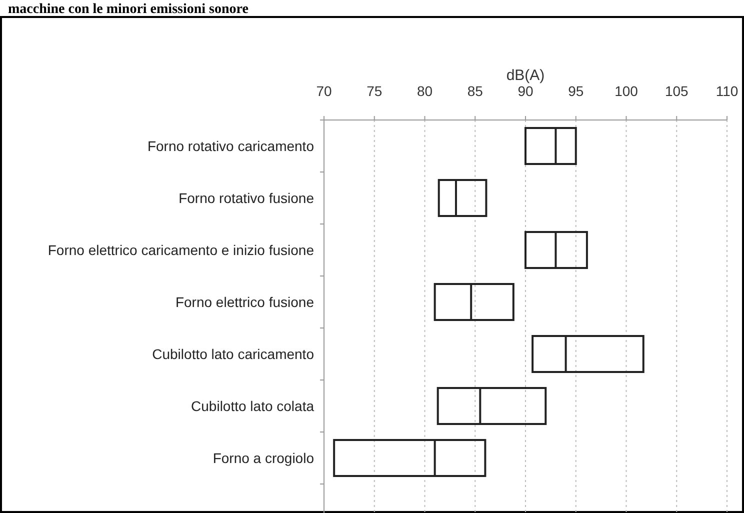  What do you see at coordinates (475, 91) in the screenshot?
I see `x-tick-label: 85` at bounding box center [475, 91].